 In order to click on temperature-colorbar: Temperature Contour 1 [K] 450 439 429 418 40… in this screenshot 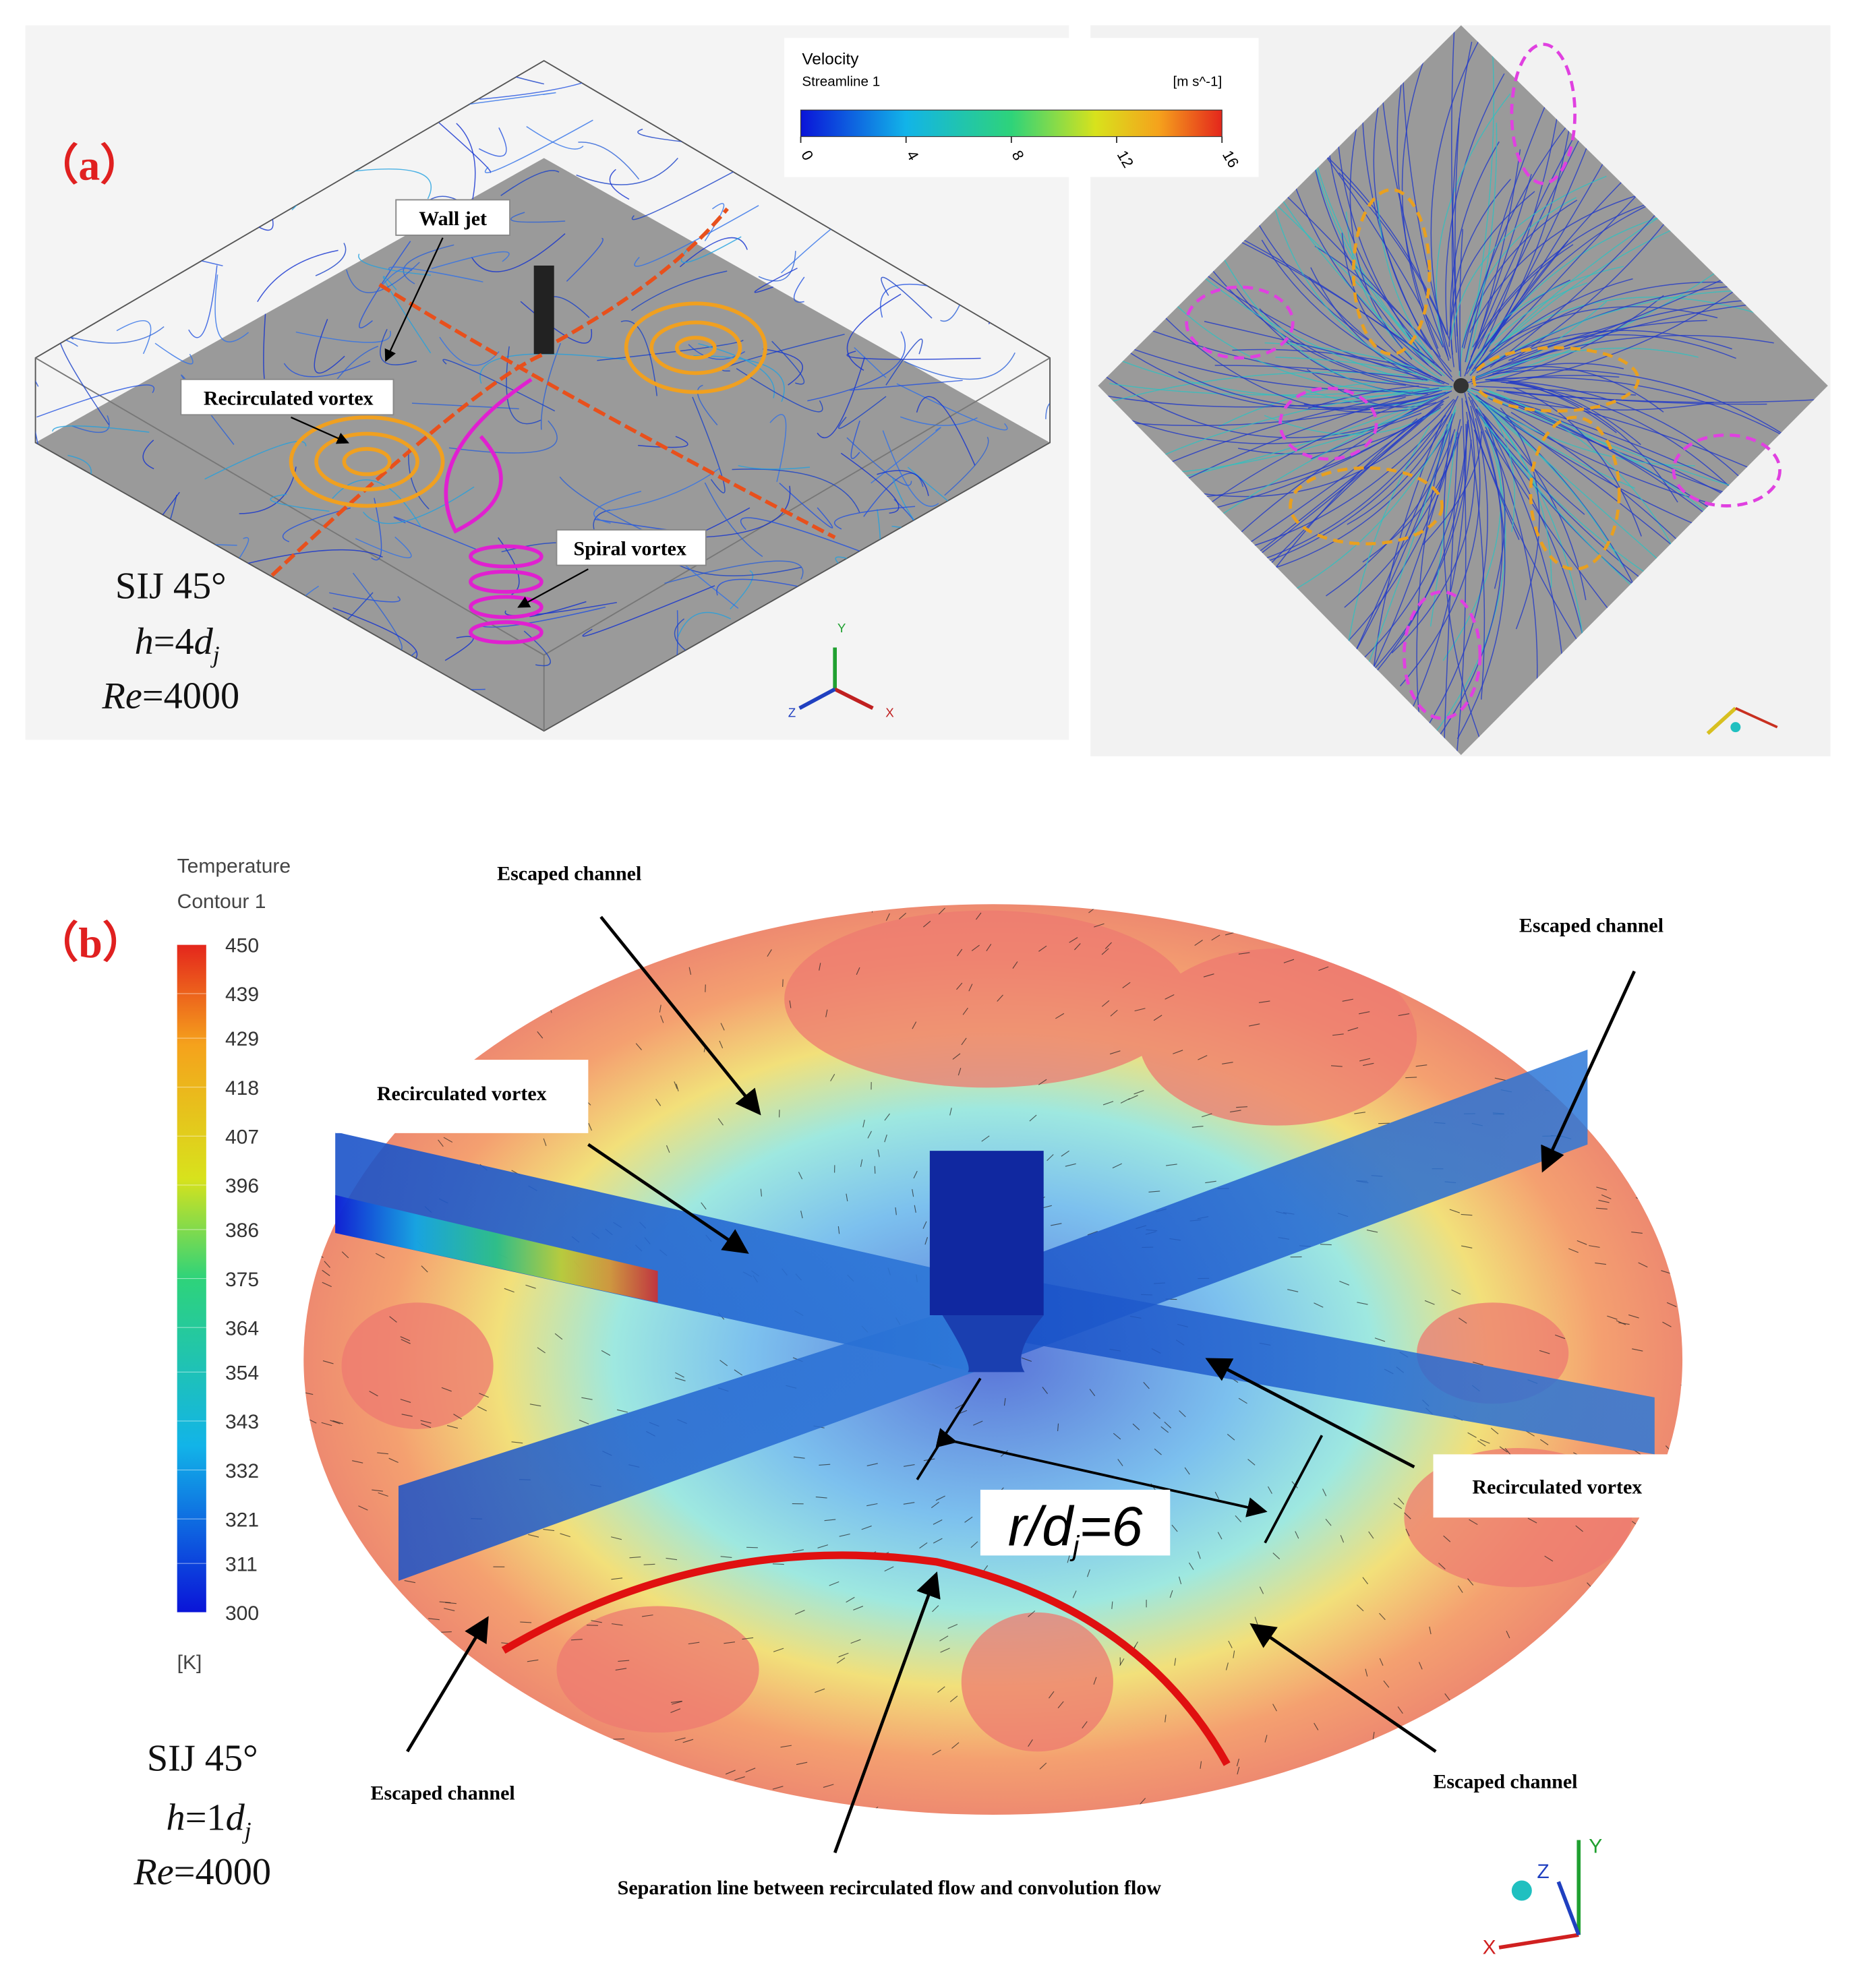, I will do `click(234, 1265)`.